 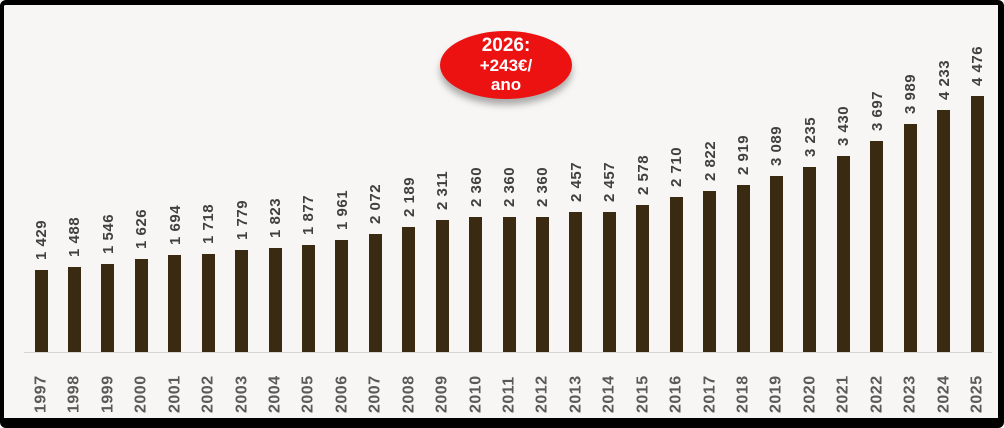 What do you see at coordinates (877, 110) in the screenshot?
I see `bar-value-label: 3 697` at bounding box center [877, 110].